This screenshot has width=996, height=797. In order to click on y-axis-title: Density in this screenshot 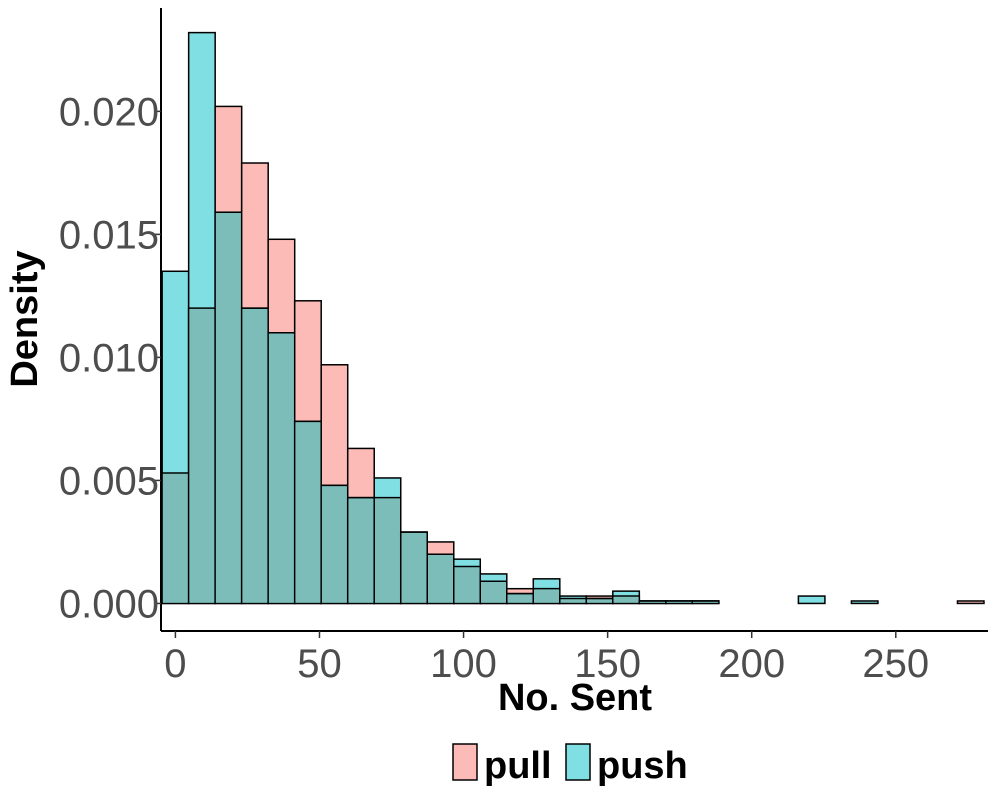, I will do `click(25, 318)`.